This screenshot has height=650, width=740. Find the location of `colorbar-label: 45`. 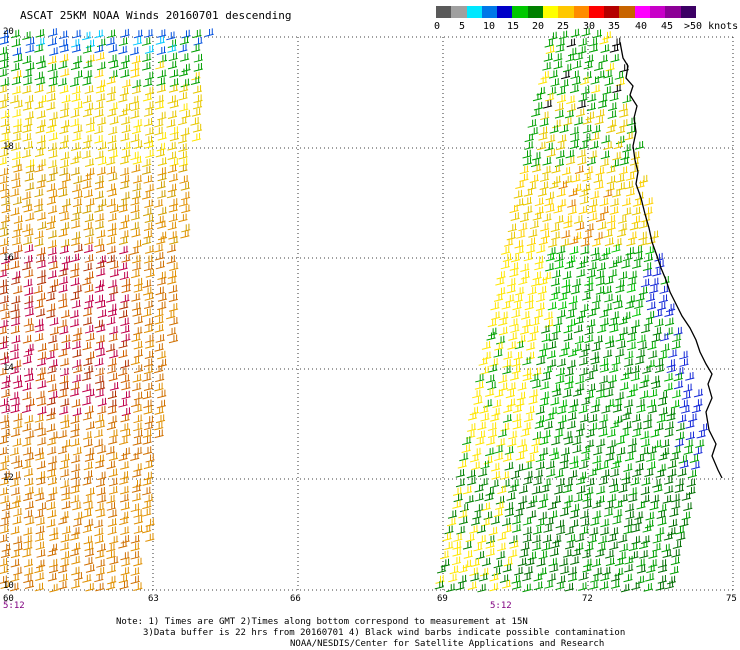

colorbar-label: 45 is located at coordinates (667, 26).